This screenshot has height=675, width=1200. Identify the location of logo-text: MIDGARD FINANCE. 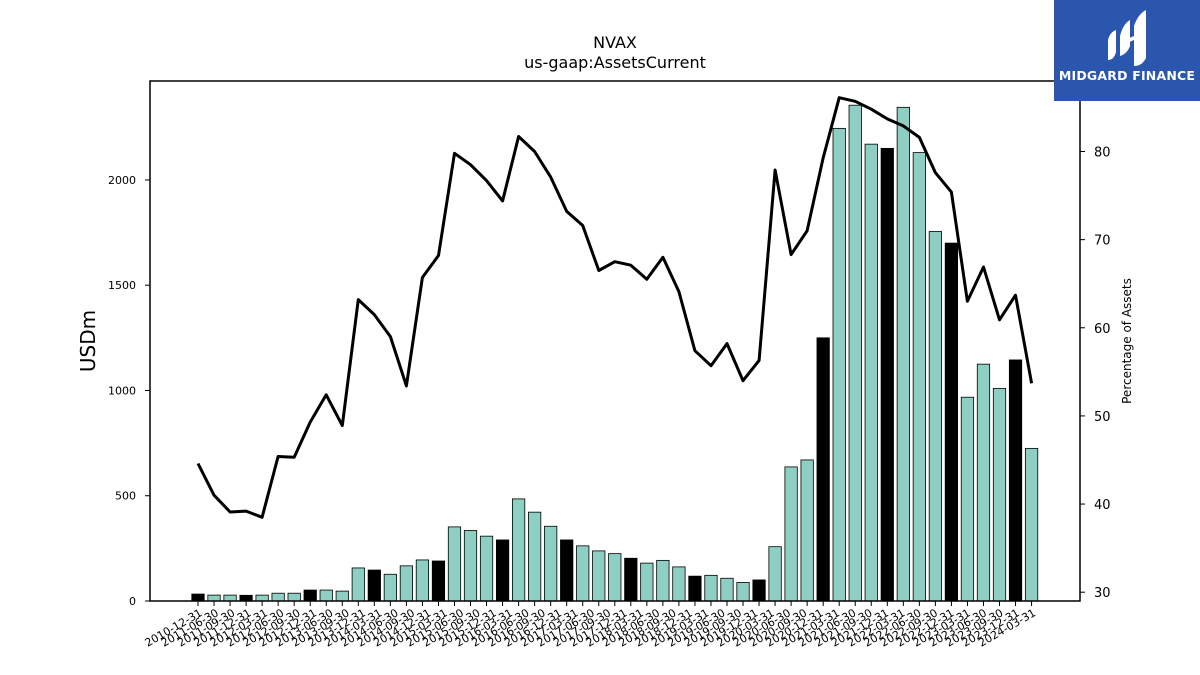
(1127, 75).